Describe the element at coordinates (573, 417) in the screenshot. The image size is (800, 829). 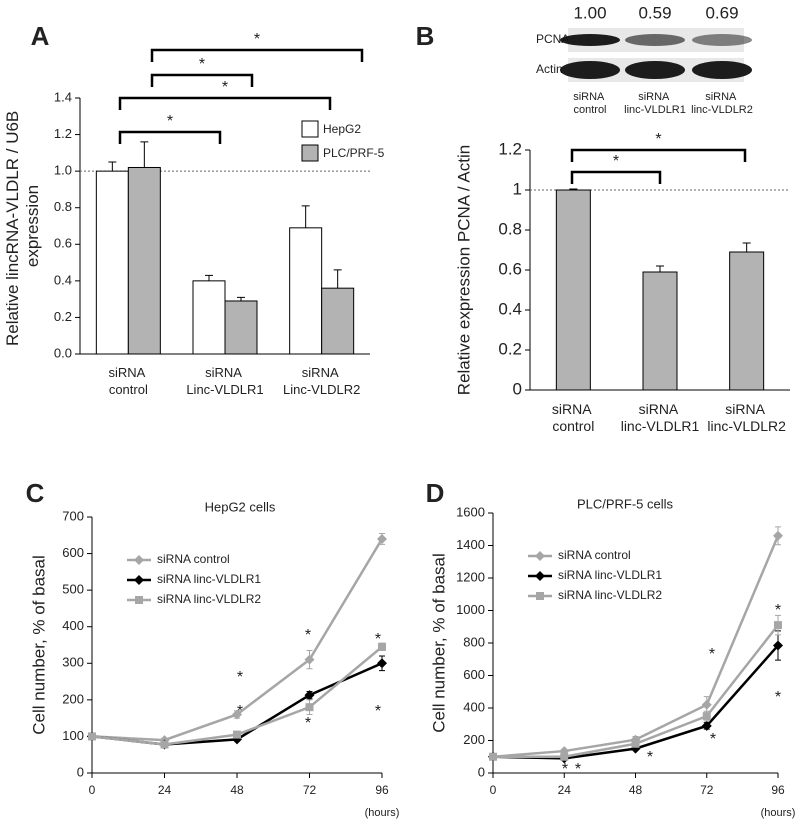
I see `x-tick-label: siRNA control` at that location.